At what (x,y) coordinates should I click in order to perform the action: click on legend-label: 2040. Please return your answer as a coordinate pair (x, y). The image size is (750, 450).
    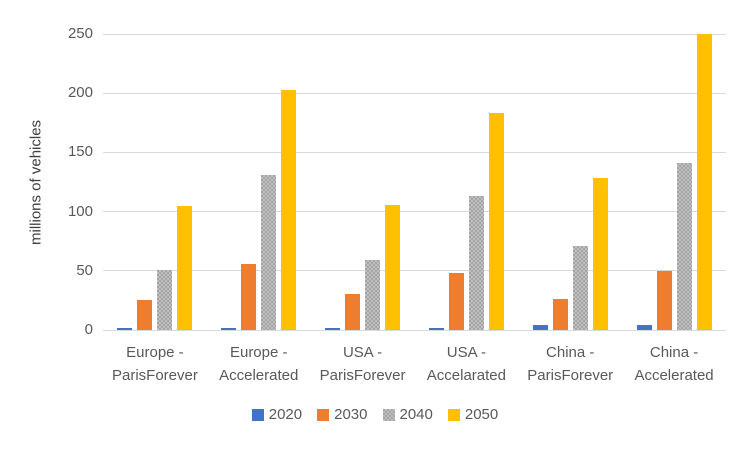
    Looking at the image, I should click on (416, 414).